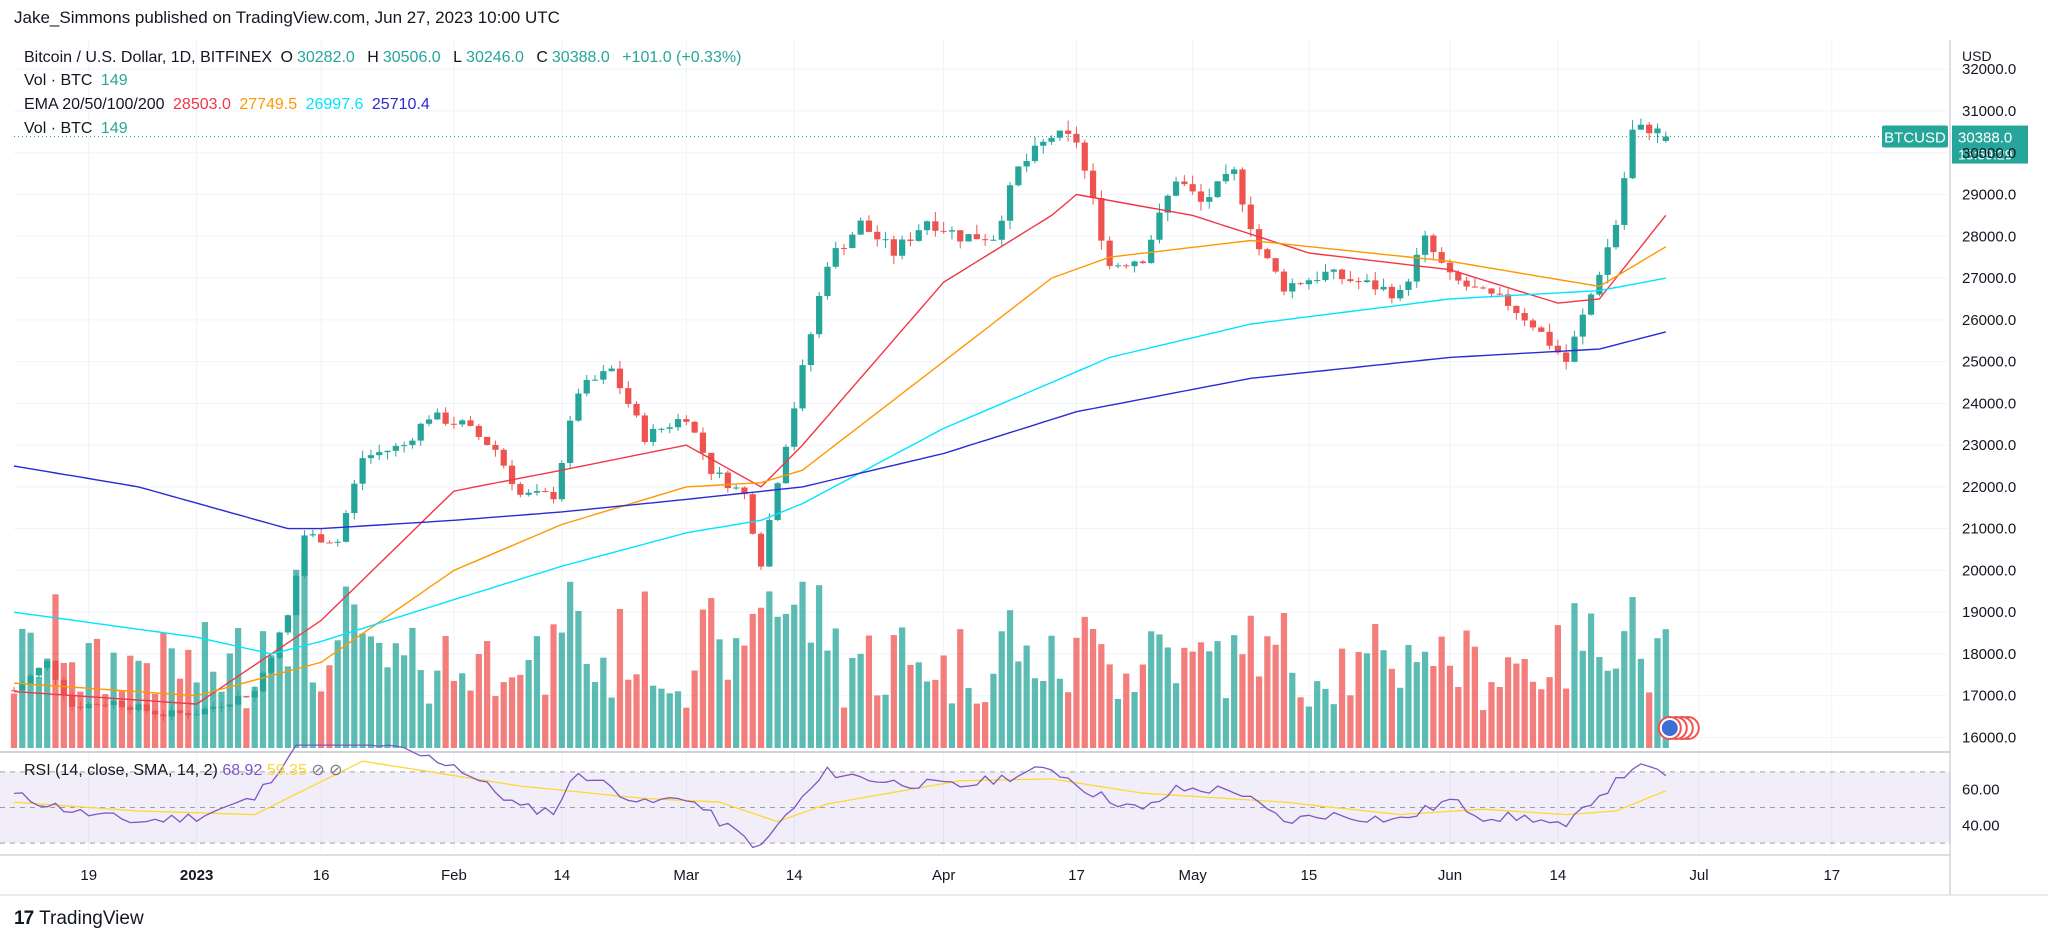 Image resolution: width=2048 pixels, height=944 pixels. Describe the element at coordinates (1989, 362) in the screenshot. I see `price-tick-label: 25000.0` at that location.